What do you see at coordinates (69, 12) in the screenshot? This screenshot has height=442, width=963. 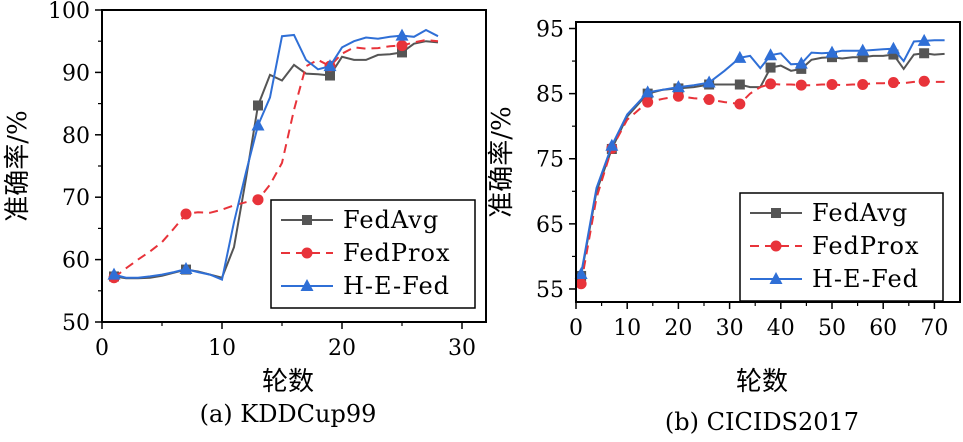 I see `y-tick-label: 100` at bounding box center [69, 12].